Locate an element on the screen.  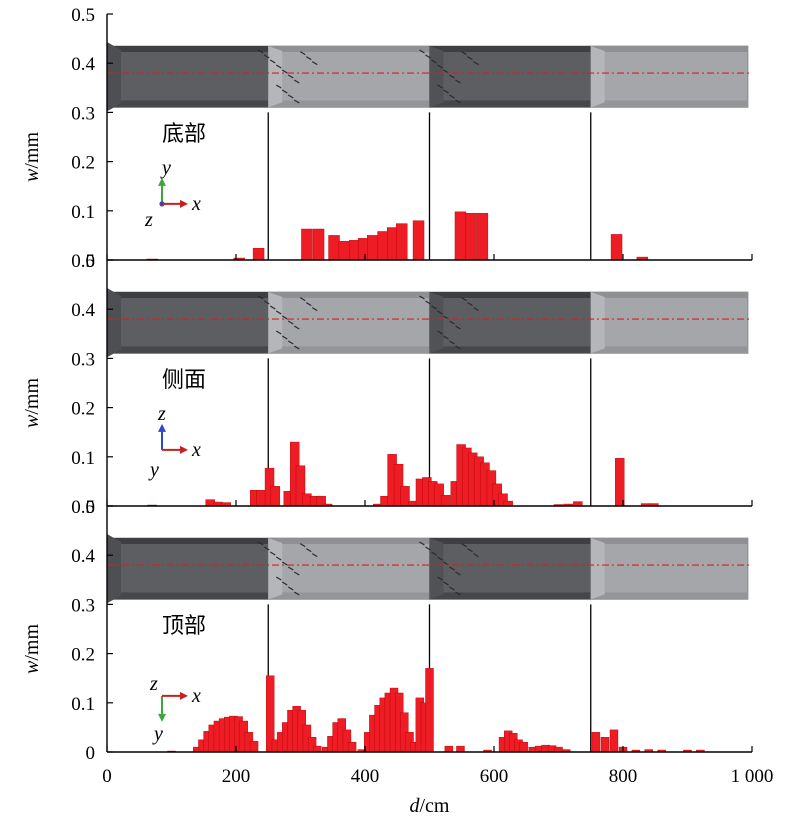
bars is located at coordinates (397, 236).